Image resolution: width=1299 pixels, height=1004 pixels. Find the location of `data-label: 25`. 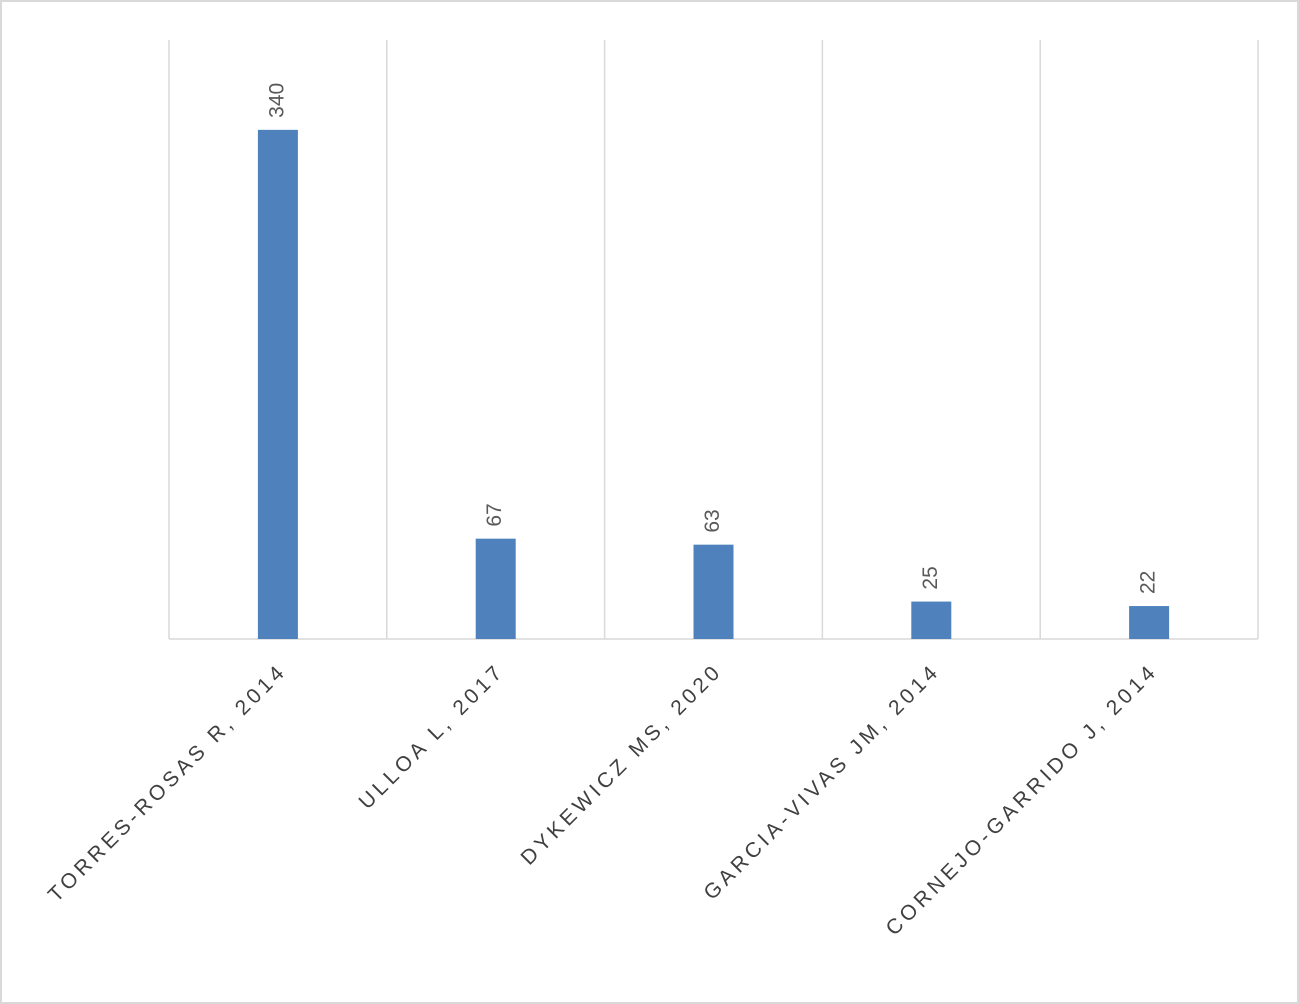

data-label: 25 is located at coordinates (930, 577).